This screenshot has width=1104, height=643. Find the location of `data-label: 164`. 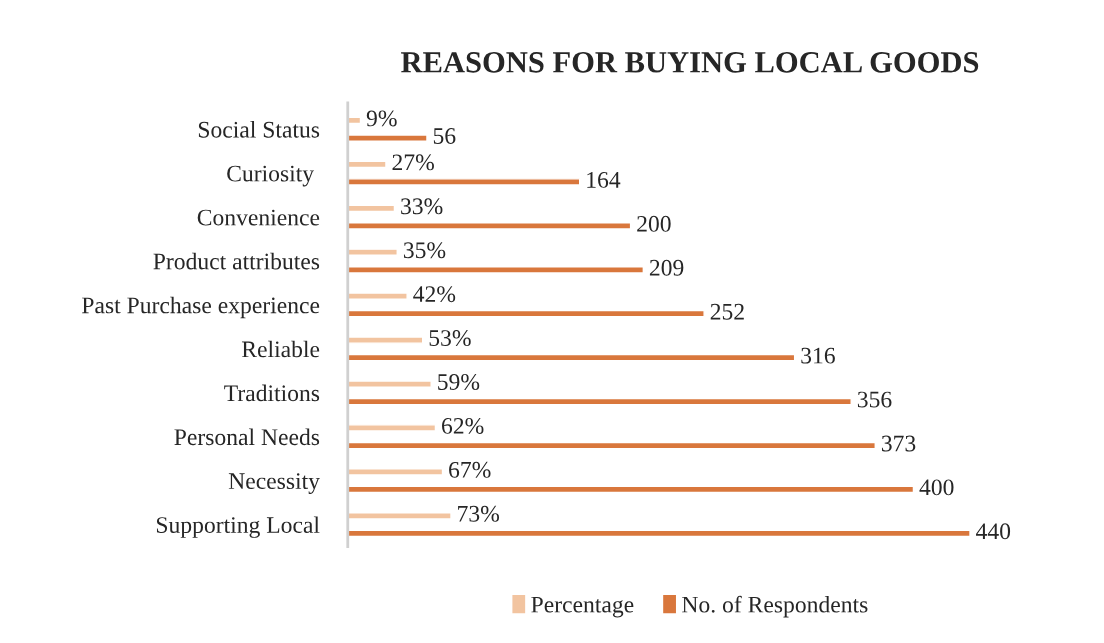

data-label: 164 is located at coordinates (604, 179).